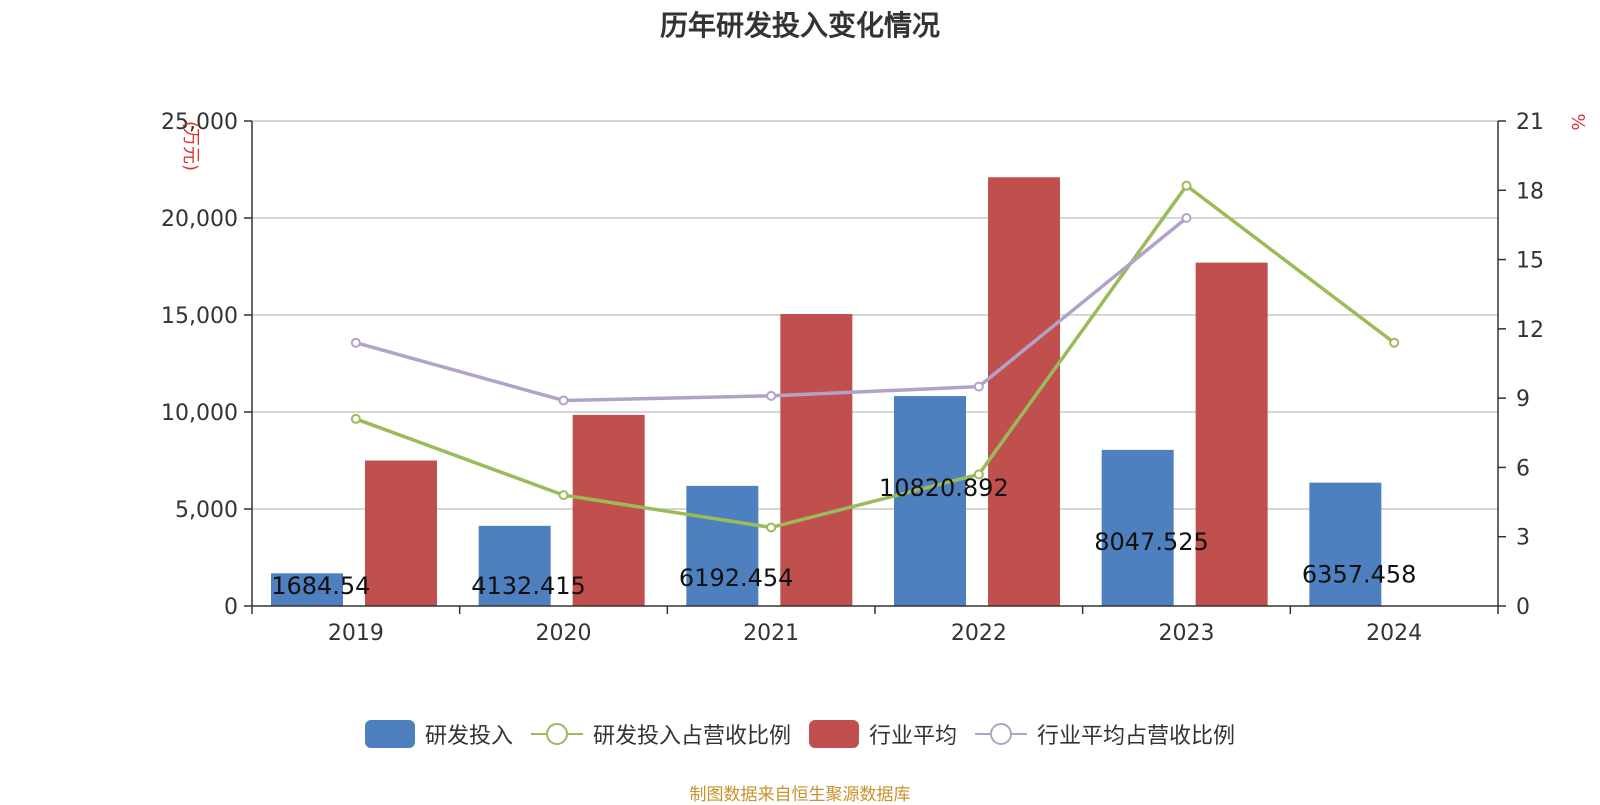  I want to click on legend-swatch-industry-average, so click(834, 734).